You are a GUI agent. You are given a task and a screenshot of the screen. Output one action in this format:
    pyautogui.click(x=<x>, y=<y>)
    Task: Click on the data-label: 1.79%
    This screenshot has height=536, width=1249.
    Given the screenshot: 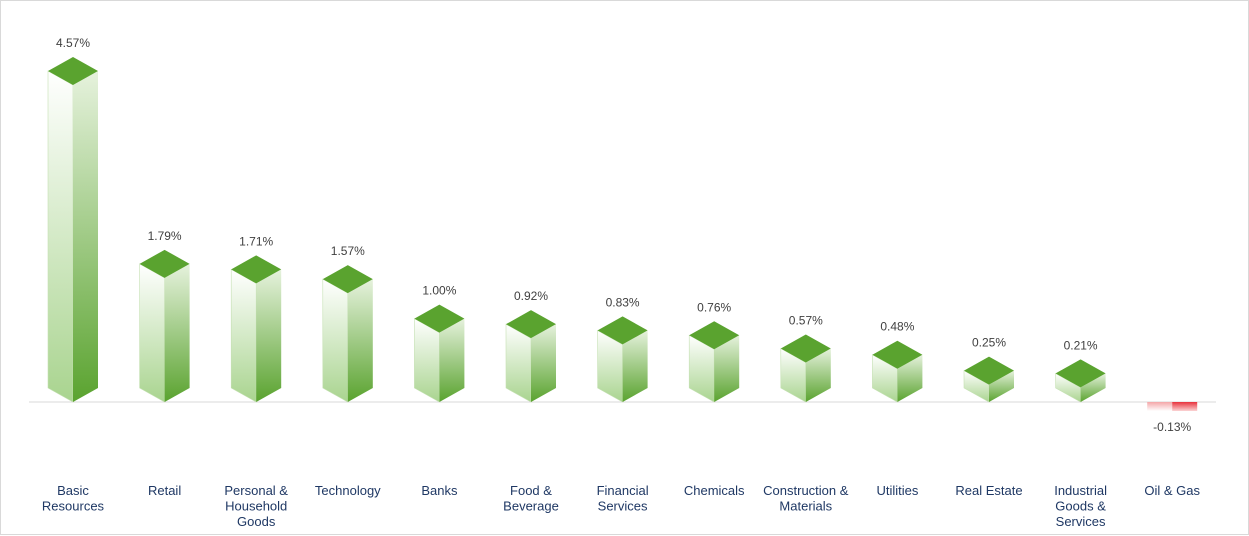 What is the action you would take?
    pyautogui.click(x=165, y=236)
    